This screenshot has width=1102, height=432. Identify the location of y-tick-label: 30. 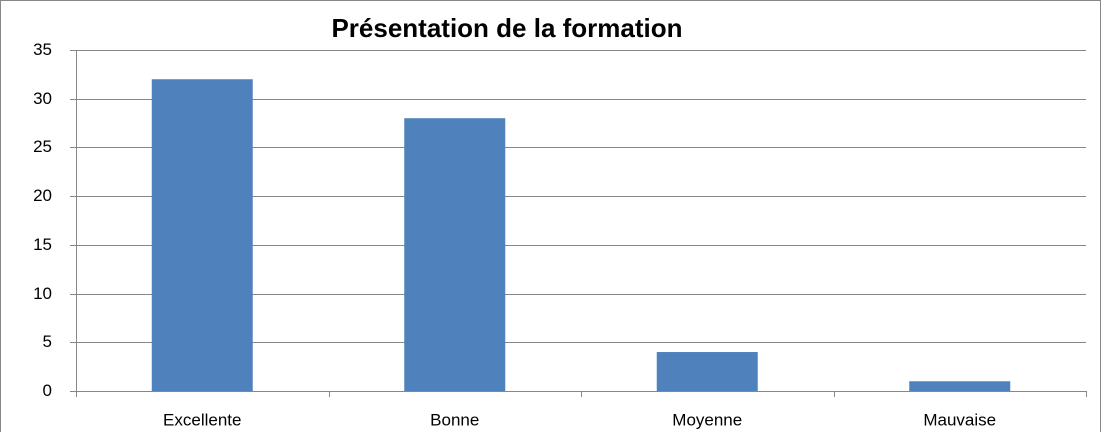
(42, 98).